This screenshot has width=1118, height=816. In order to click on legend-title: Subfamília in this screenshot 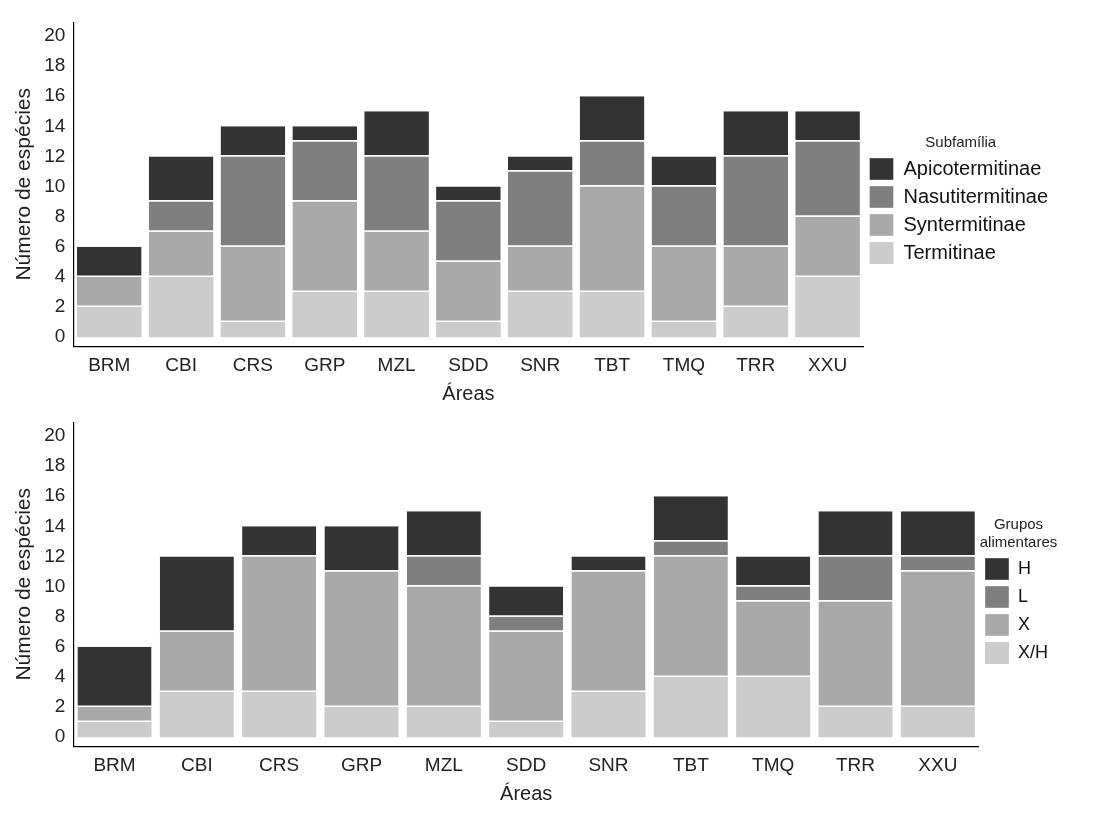, I will do `click(961, 141)`.